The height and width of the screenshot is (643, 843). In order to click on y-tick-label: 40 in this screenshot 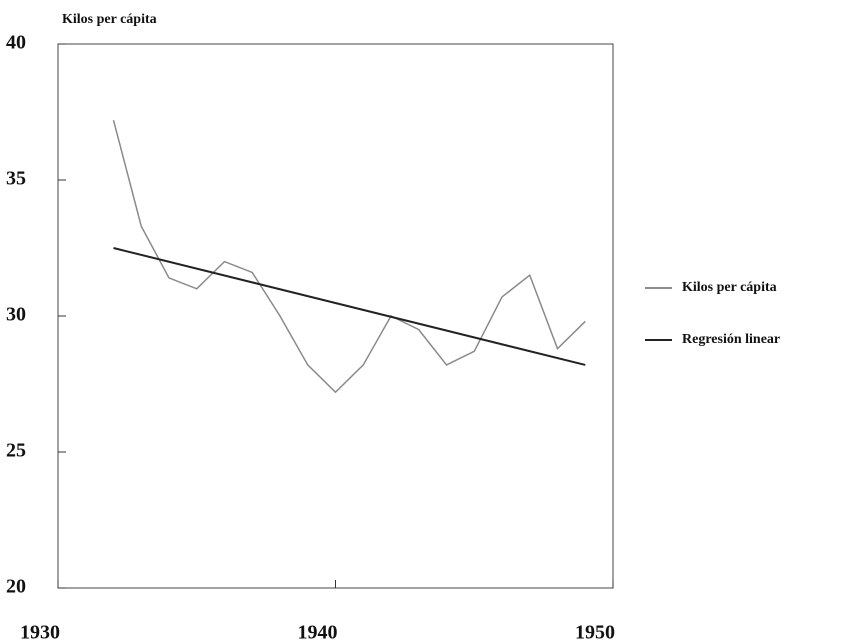, I will do `click(16, 43)`.